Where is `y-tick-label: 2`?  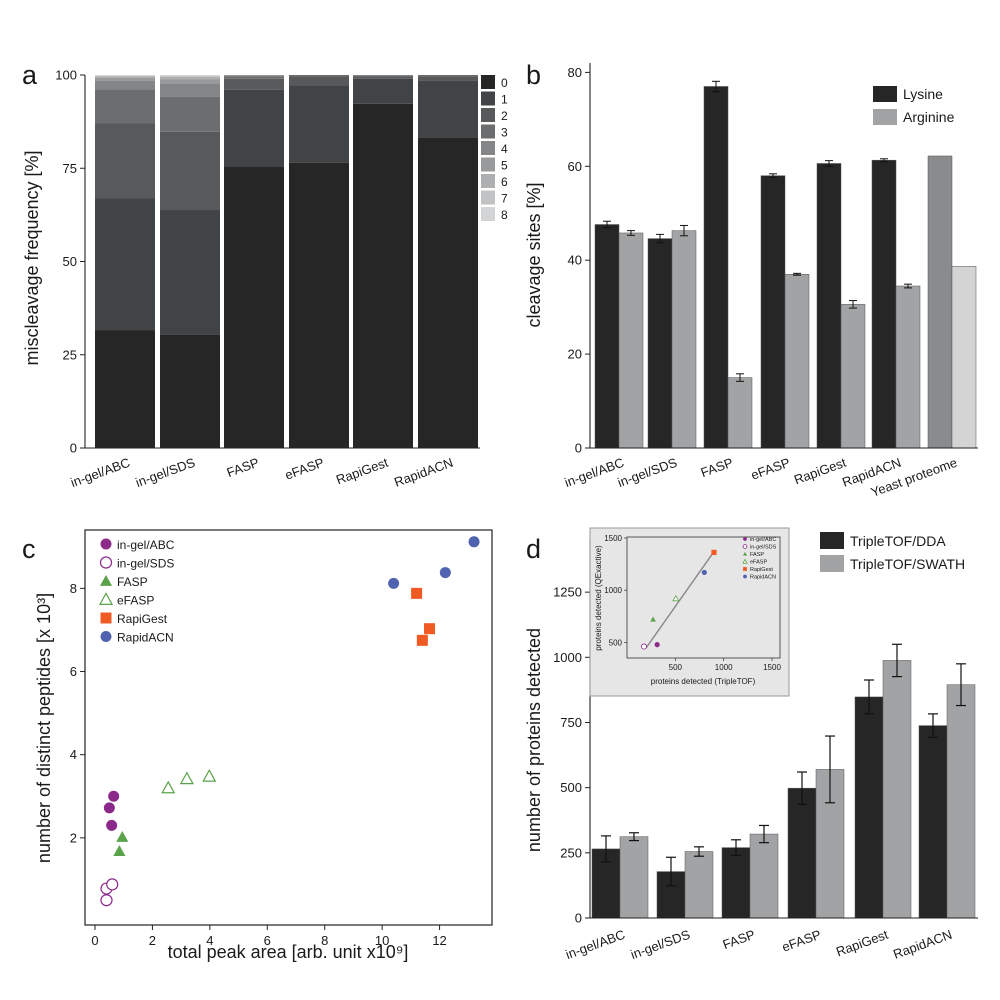 y-tick-label: 2 is located at coordinates (73, 837).